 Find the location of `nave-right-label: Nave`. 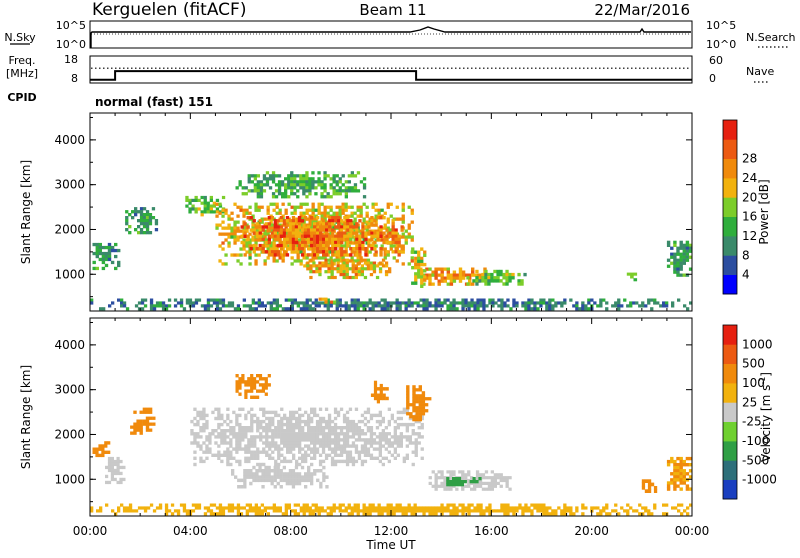

nave-right-label: Nave is located at coordinates (760, 71).